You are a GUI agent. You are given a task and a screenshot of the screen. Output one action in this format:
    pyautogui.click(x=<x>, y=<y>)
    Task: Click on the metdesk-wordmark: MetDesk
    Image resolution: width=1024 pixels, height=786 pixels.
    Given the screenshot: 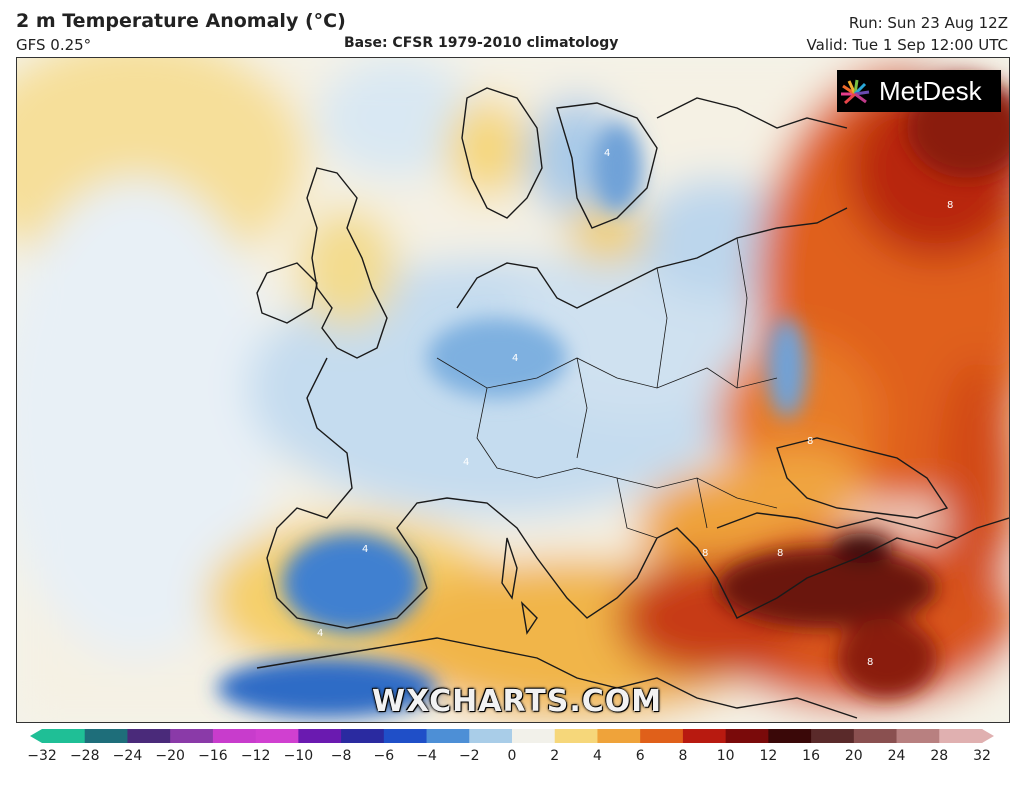 What is the action you would take?
    pyautogui.click(x=930, y=90)
    